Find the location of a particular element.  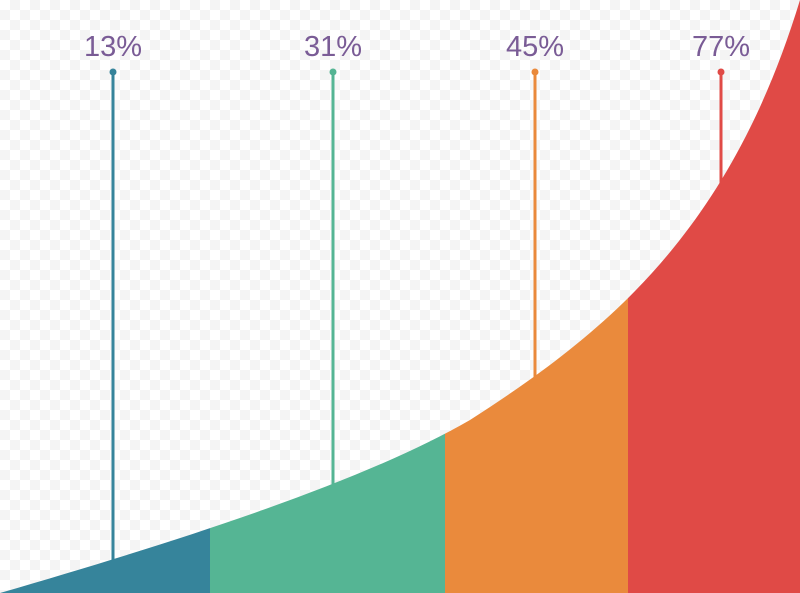

marker-31: 31% is located at coordinates (333, 260).